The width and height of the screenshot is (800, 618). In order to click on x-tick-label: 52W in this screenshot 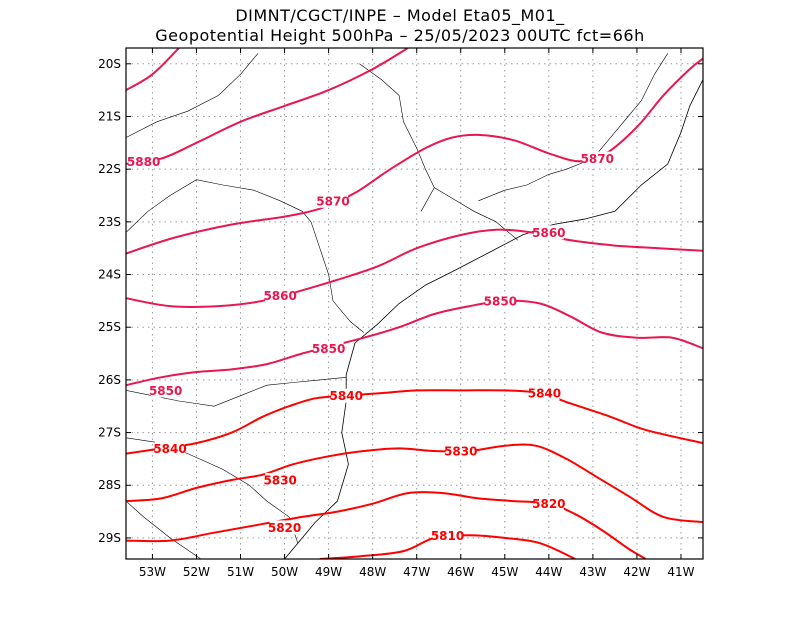, I will do `click(196, 572)`.